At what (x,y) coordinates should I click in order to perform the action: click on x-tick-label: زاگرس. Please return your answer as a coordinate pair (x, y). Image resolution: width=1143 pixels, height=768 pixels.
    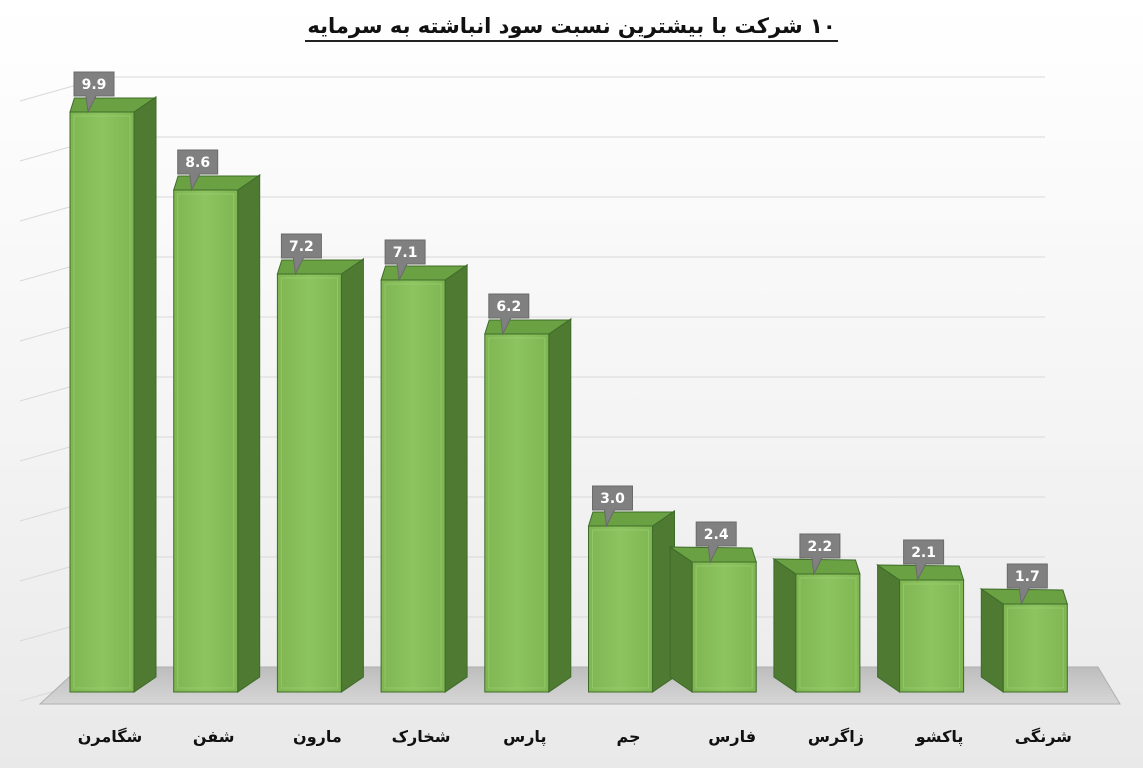
    Looking at the image, I should click on (836, 736).